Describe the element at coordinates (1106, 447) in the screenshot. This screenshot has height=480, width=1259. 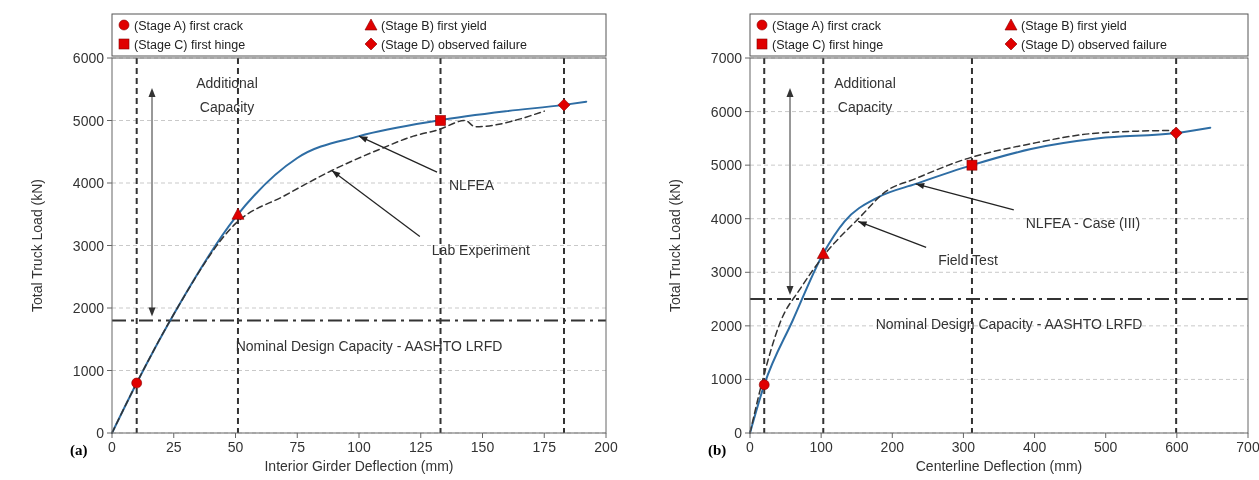
I see `x-tick-label: 500` at that location.